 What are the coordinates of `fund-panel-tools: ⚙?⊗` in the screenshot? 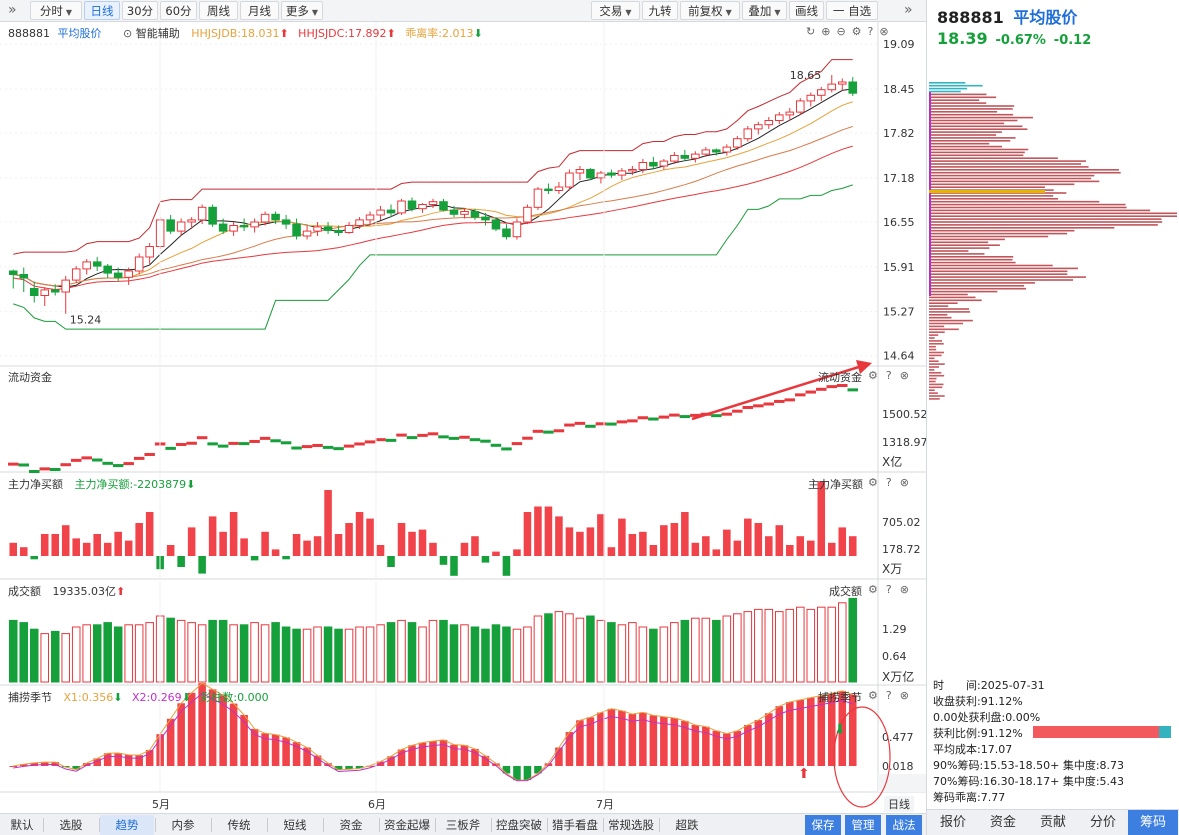 It's located at (892, 375).